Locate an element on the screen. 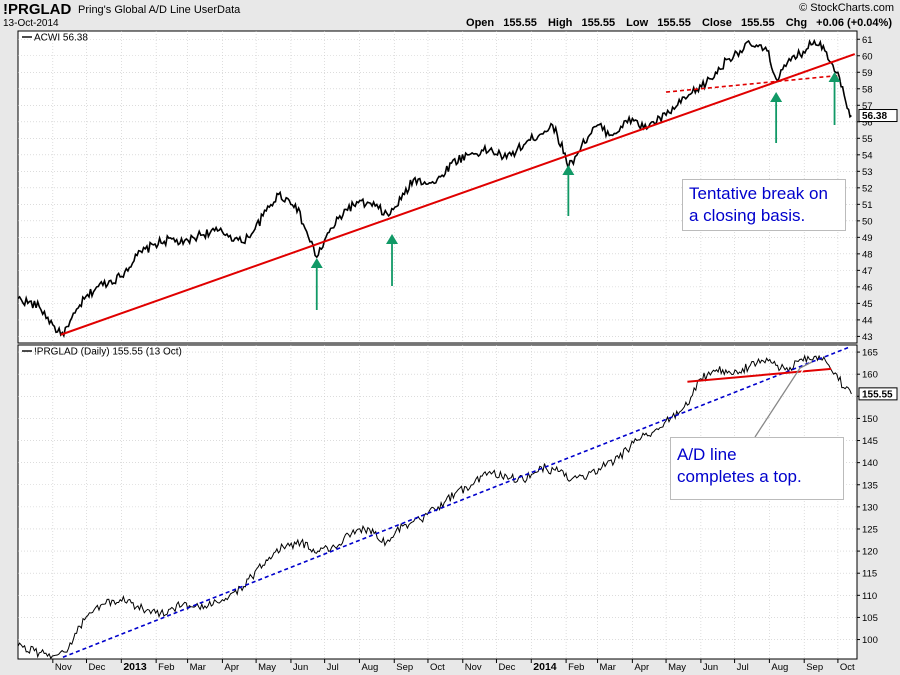  x-tick-label: 2014 is located at coordinates (545, 667).